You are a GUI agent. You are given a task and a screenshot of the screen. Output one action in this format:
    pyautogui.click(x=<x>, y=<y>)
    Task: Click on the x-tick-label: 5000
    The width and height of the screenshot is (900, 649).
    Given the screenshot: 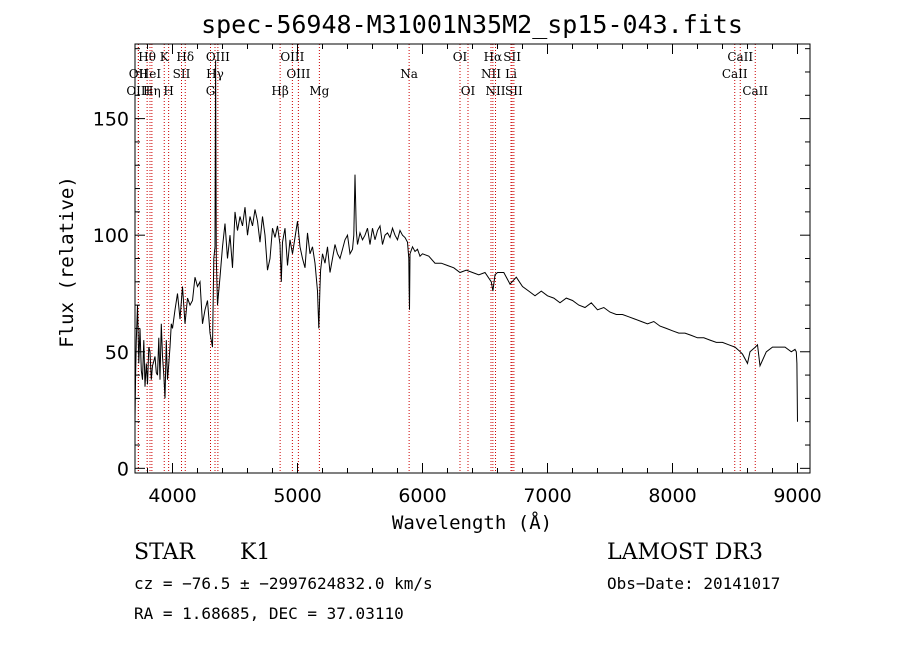 What is the action you would take?
    pyautogui.click(x=297, y=496)
    